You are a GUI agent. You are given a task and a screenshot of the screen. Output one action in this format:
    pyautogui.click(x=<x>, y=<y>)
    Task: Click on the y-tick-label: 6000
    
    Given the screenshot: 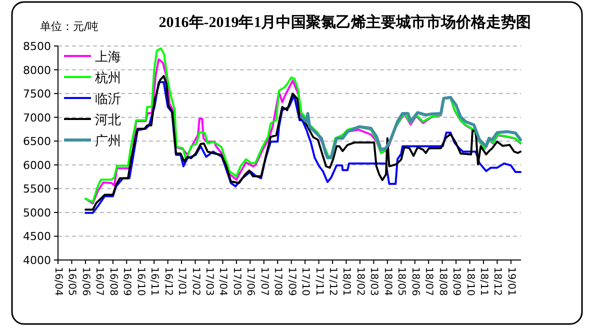 What is the action you would take?
    pyautogui.click(x=37, y=165)
    